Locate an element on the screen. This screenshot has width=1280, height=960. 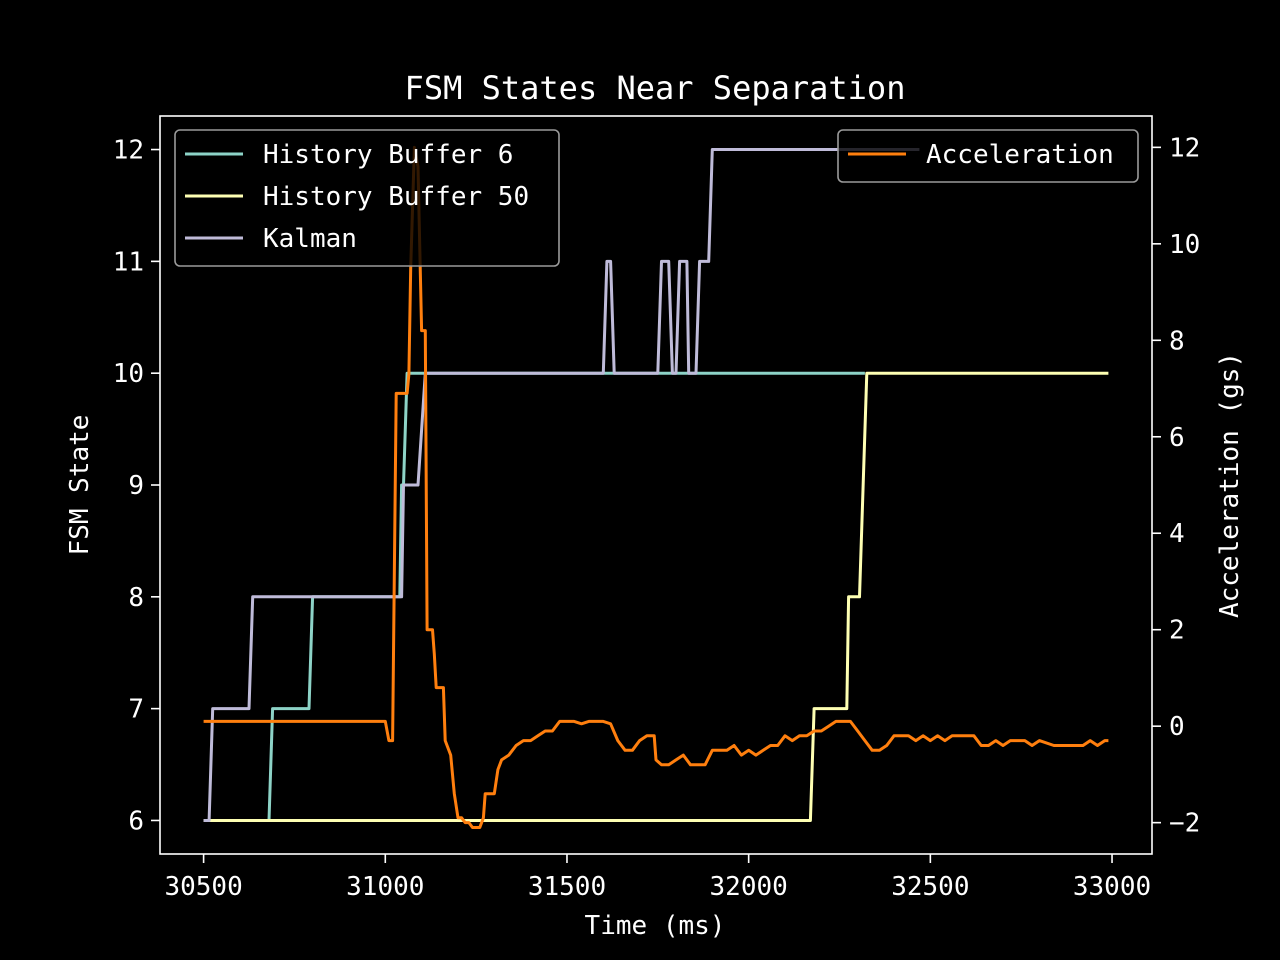
x-tick-label: 31000 is located at coordinates (385, 887).